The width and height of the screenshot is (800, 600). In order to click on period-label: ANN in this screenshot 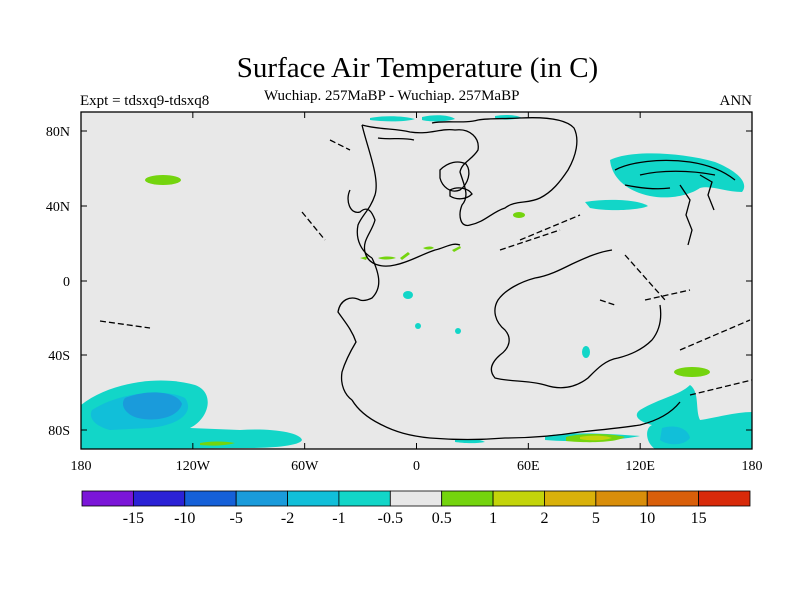, I will do `click(736, 101)`.